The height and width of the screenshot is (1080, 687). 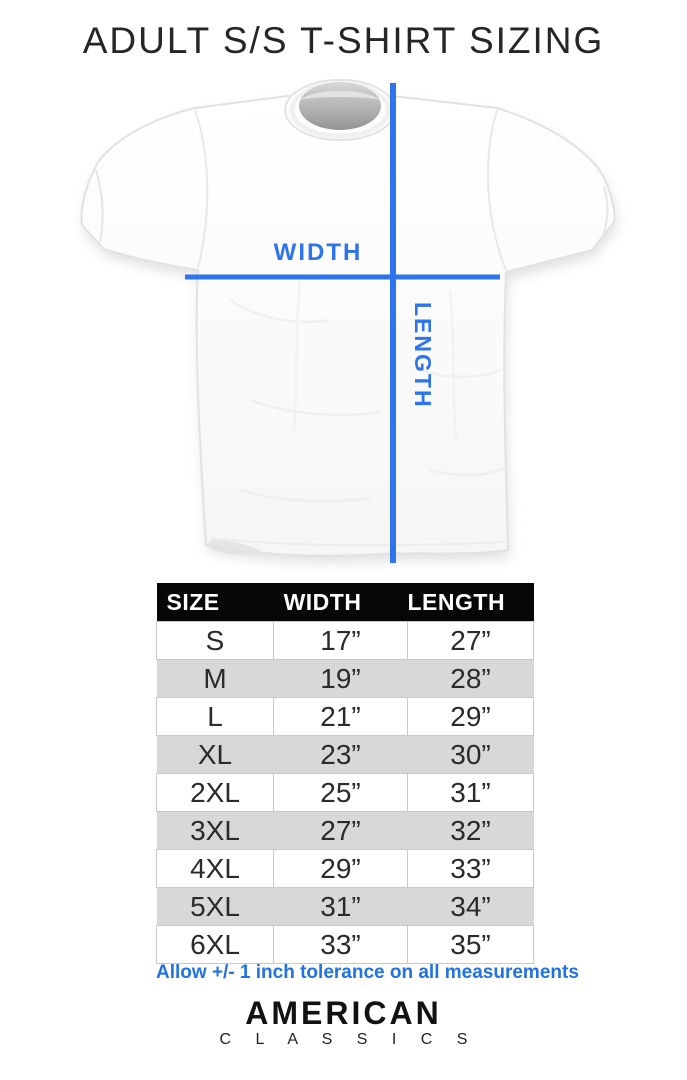 I want to click on cell-size: L, so click(x=215, y=716).